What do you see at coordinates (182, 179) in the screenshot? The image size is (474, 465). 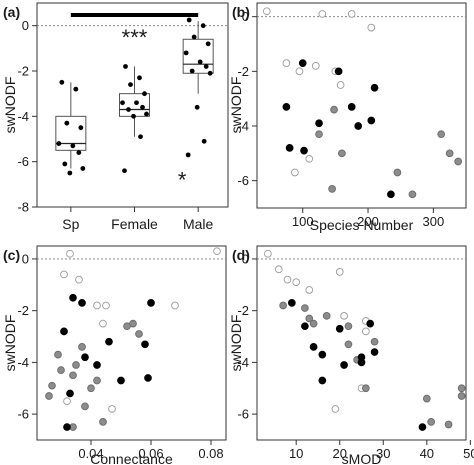 I see `significance-label-male: *` at bounding box center [182, 179].